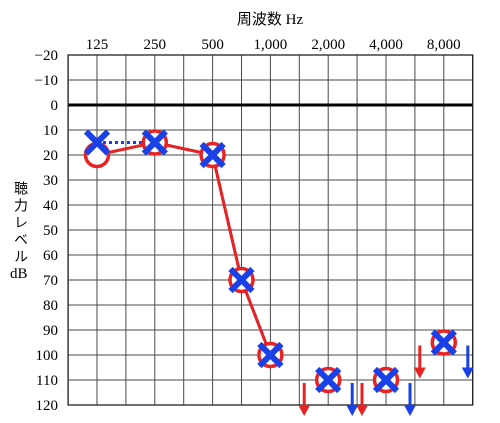 Image resolution: width=500 pixels, height=423 pixels. What do you see at coordinates (47, 381) in the screenshot?
I see `y-tick-label: 110` at bounding box center [47, 381].